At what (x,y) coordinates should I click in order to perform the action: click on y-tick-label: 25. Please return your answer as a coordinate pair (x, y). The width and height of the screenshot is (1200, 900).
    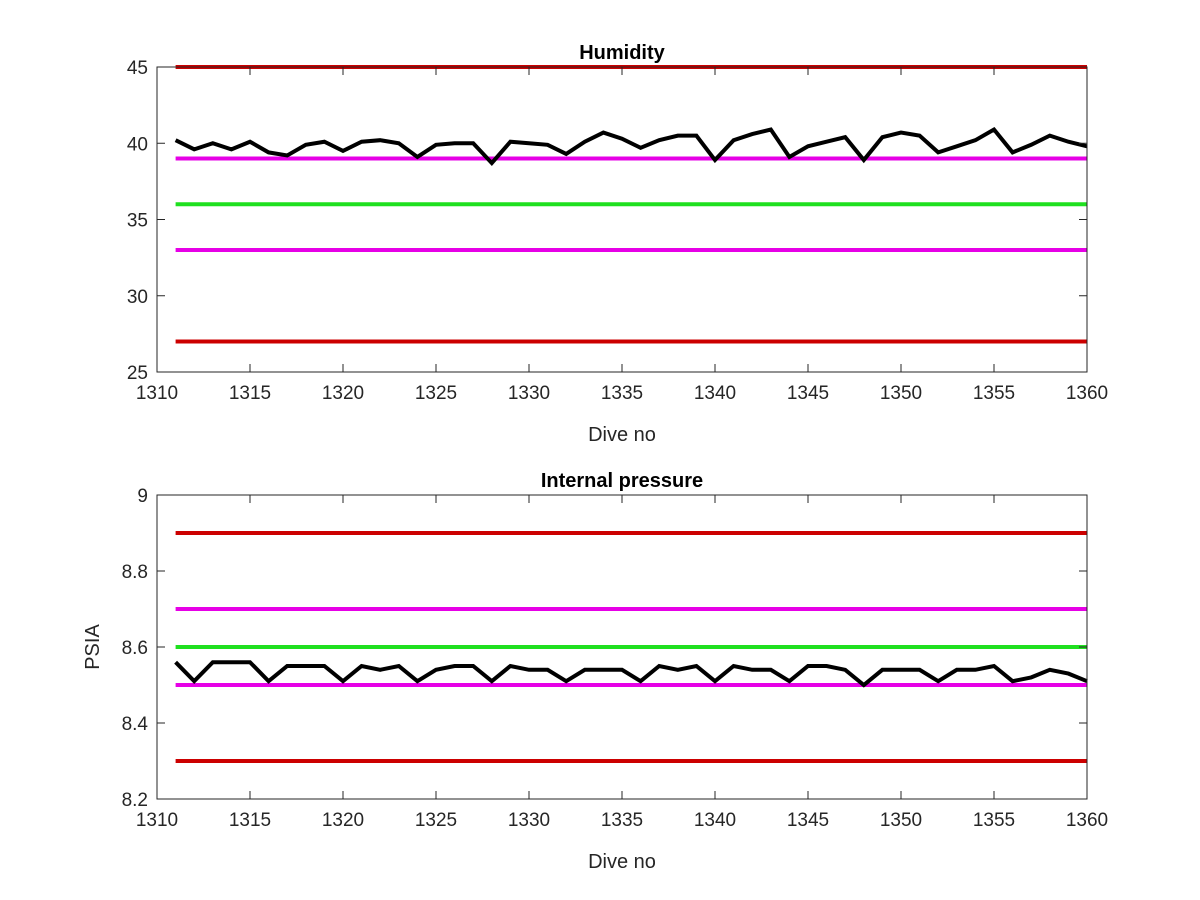
    Looking at the image, I should click on (137, 373).